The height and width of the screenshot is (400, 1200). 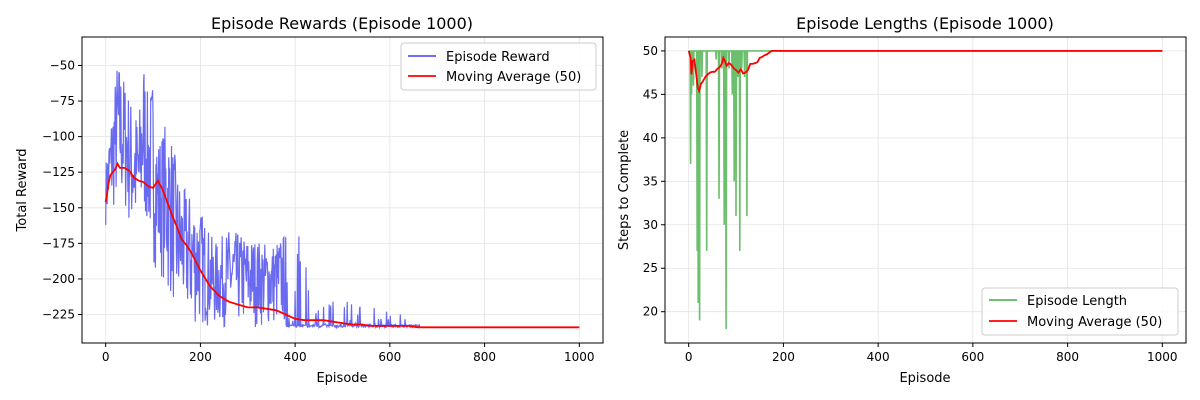 I want to click on y-tick-label: 25, so click(x=650, y=268).